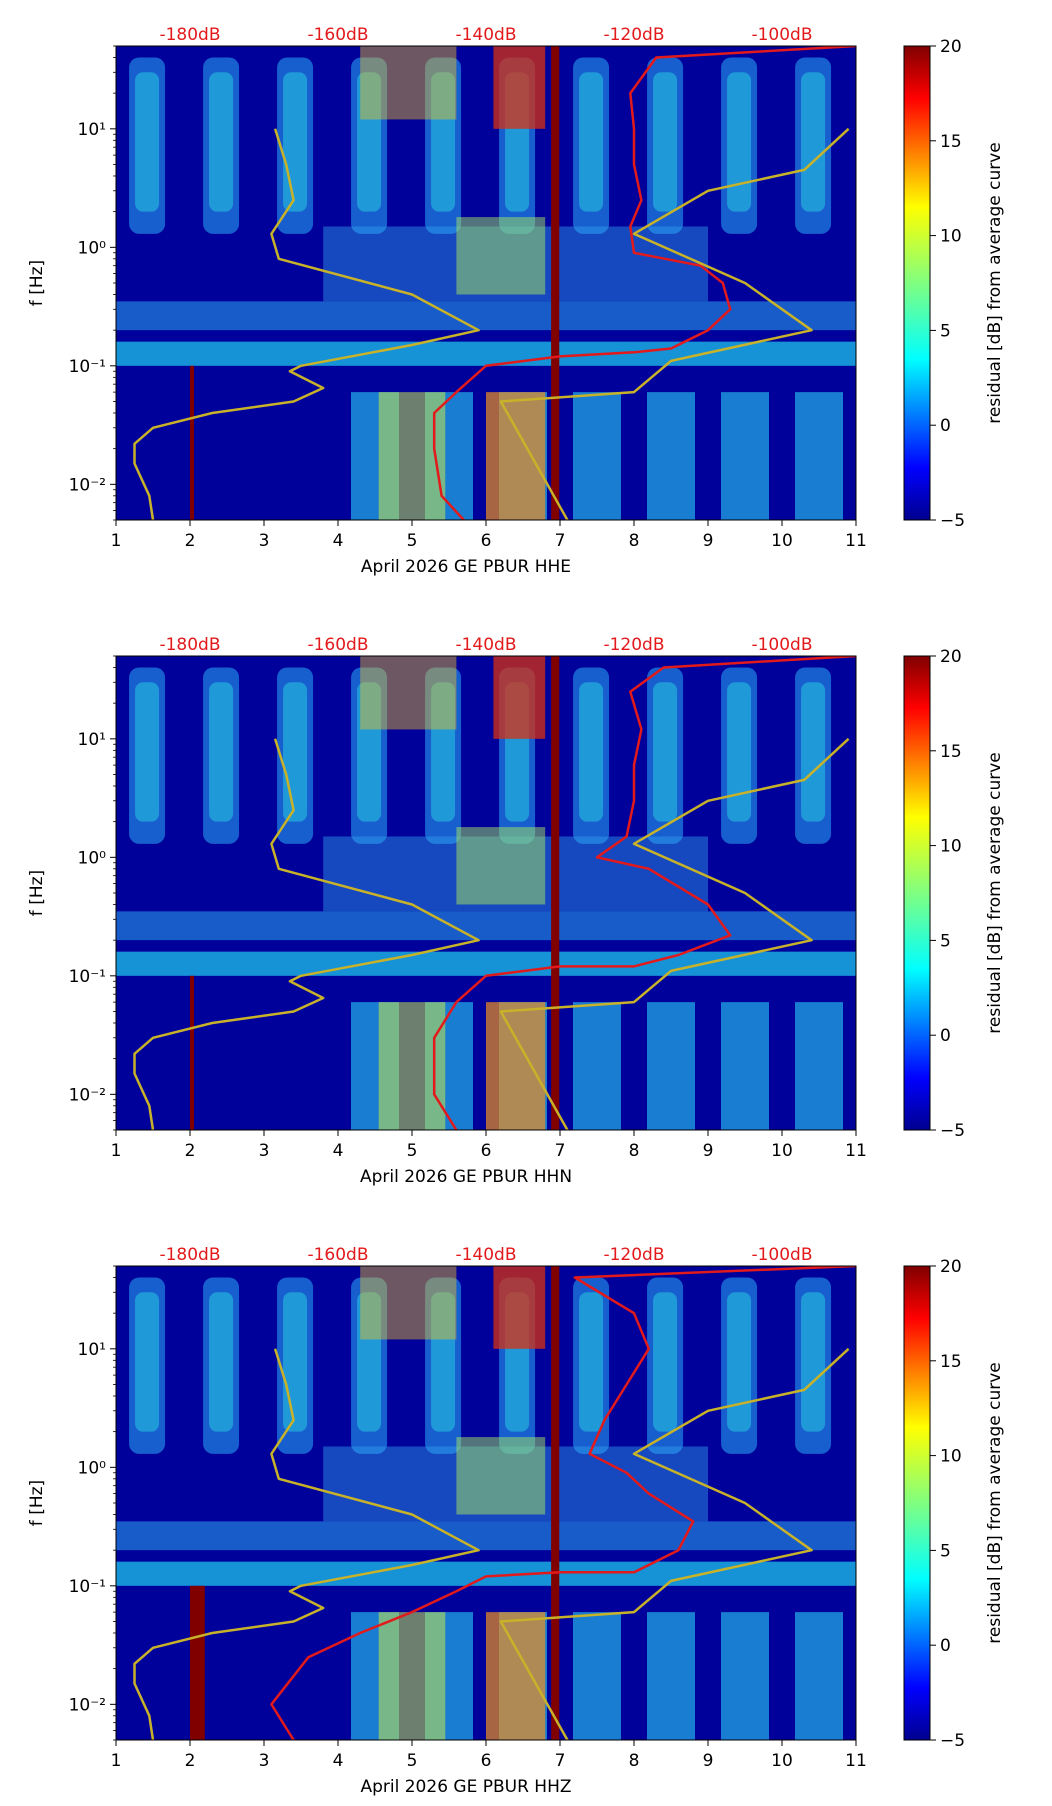 The image size is (1052, 1806). What do you see at coordinates (633, 35) in the screenshot?
I see `db-label: -120dB` at bounding box center [633, 35].